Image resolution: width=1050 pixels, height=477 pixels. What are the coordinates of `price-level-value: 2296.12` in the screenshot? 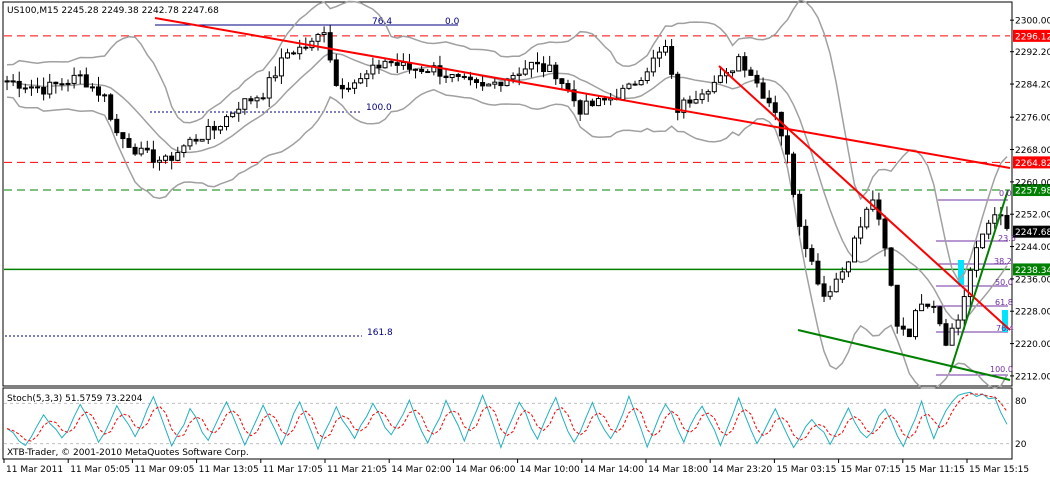 It's located at (1032, 37).